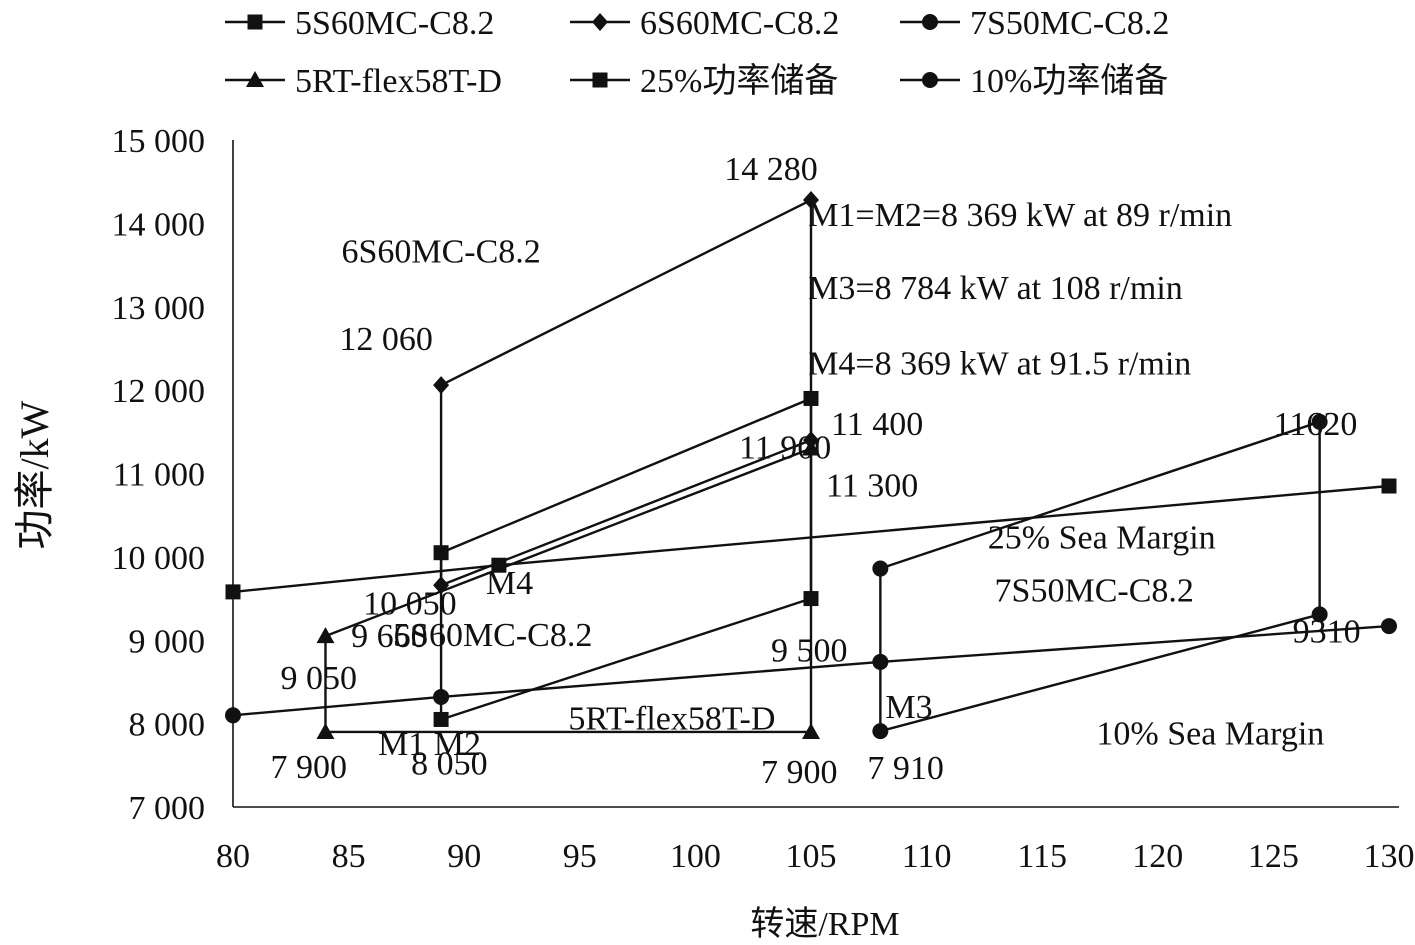 Image resolution: width=1415 pixels, height=945 pixels. What do you see at coordinates (739, 23) in the screenshot?
I see `legend-label: 6S60MC-C8.2` at bounding box center [739, 23].